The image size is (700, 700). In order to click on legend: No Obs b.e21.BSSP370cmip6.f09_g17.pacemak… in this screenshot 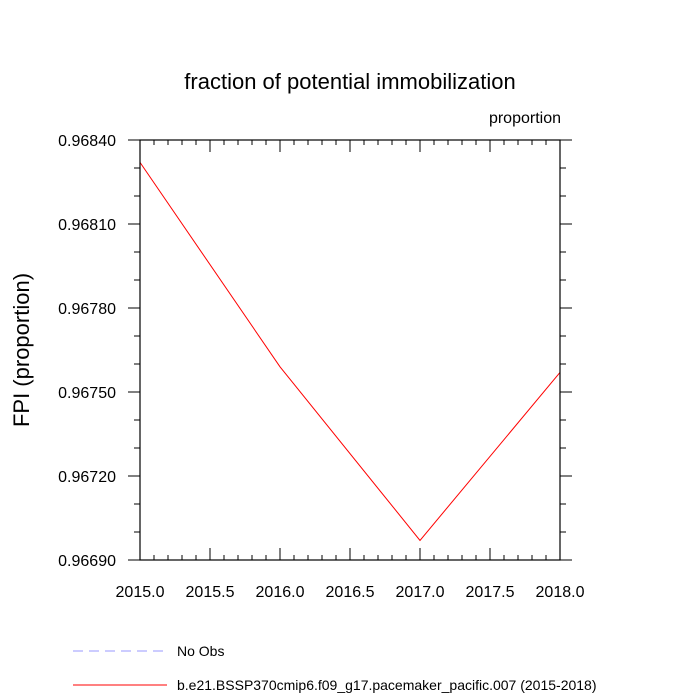, I will do `click(335, 668)`.